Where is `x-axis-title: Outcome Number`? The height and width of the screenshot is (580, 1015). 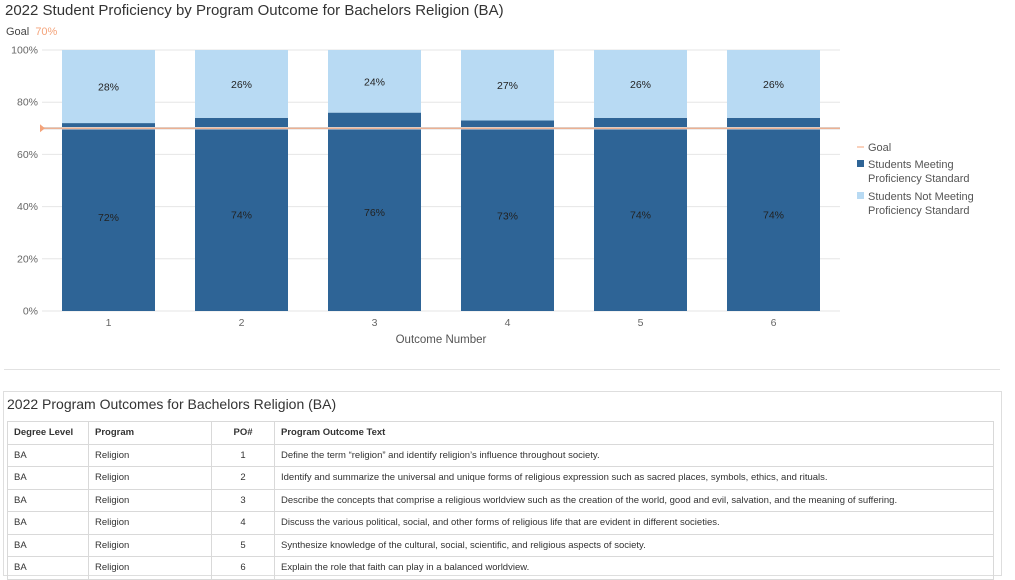 x-axis-title: Outcome Number is located at coordinates (441, 340).